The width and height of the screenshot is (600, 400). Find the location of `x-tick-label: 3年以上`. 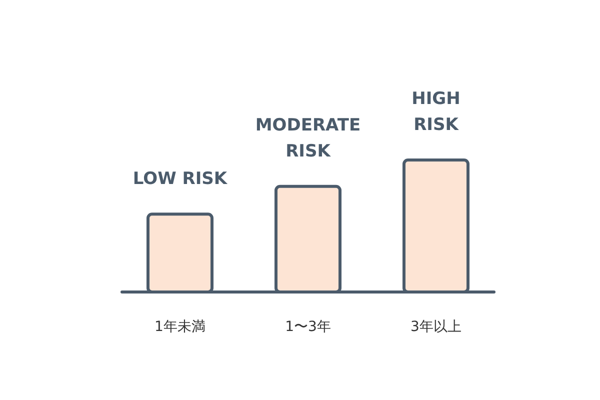

x-tick-label: 3年以上 is located at coordinates (436, 327).